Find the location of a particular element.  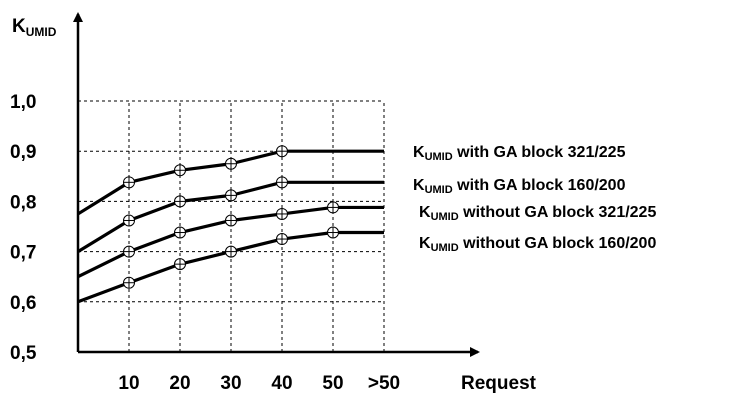

legend-entry: KUMID without GA block 321/225 is located at coordinates (537, 213).